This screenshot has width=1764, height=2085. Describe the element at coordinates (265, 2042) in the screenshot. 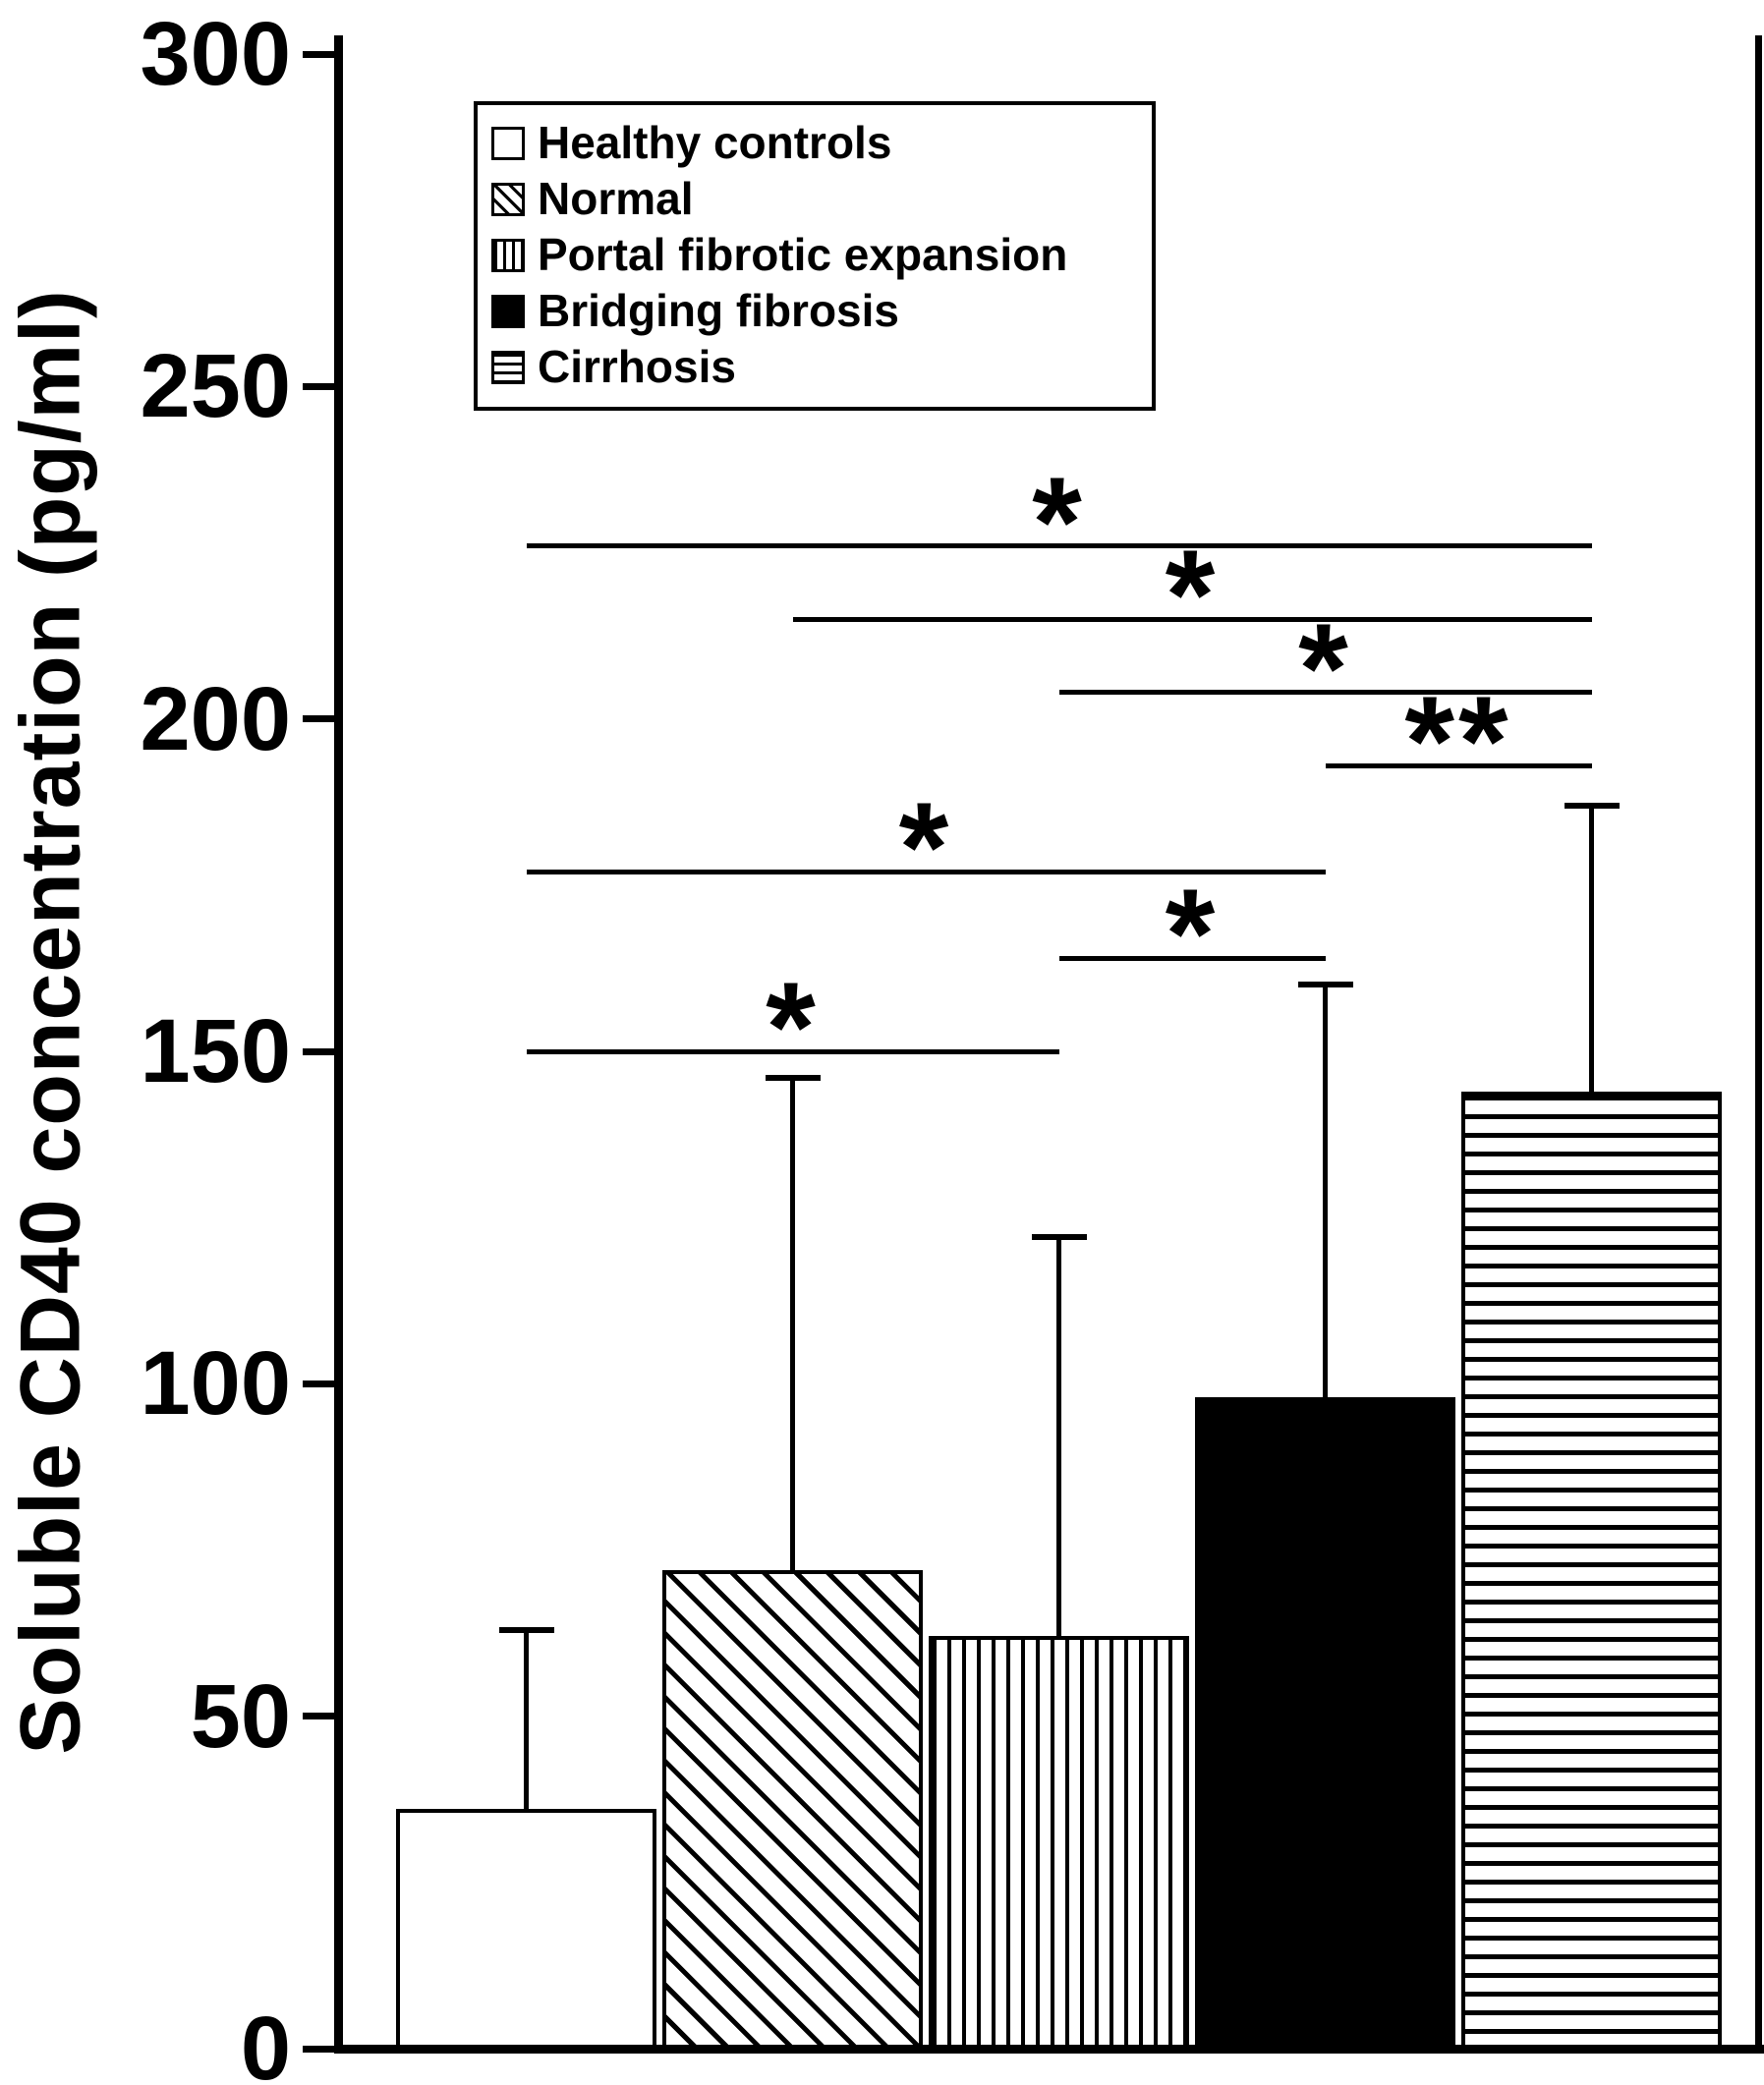

I see `y-tick-label: 0` at that location.